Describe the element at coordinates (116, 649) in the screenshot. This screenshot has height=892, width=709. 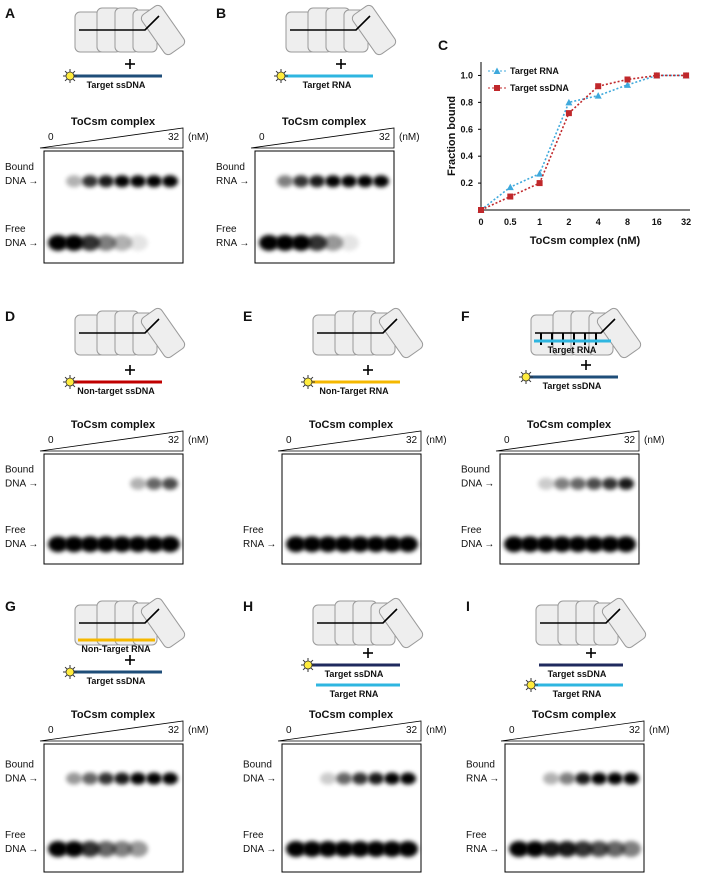
I see `strand-name: Non-Target RNA` at that location.